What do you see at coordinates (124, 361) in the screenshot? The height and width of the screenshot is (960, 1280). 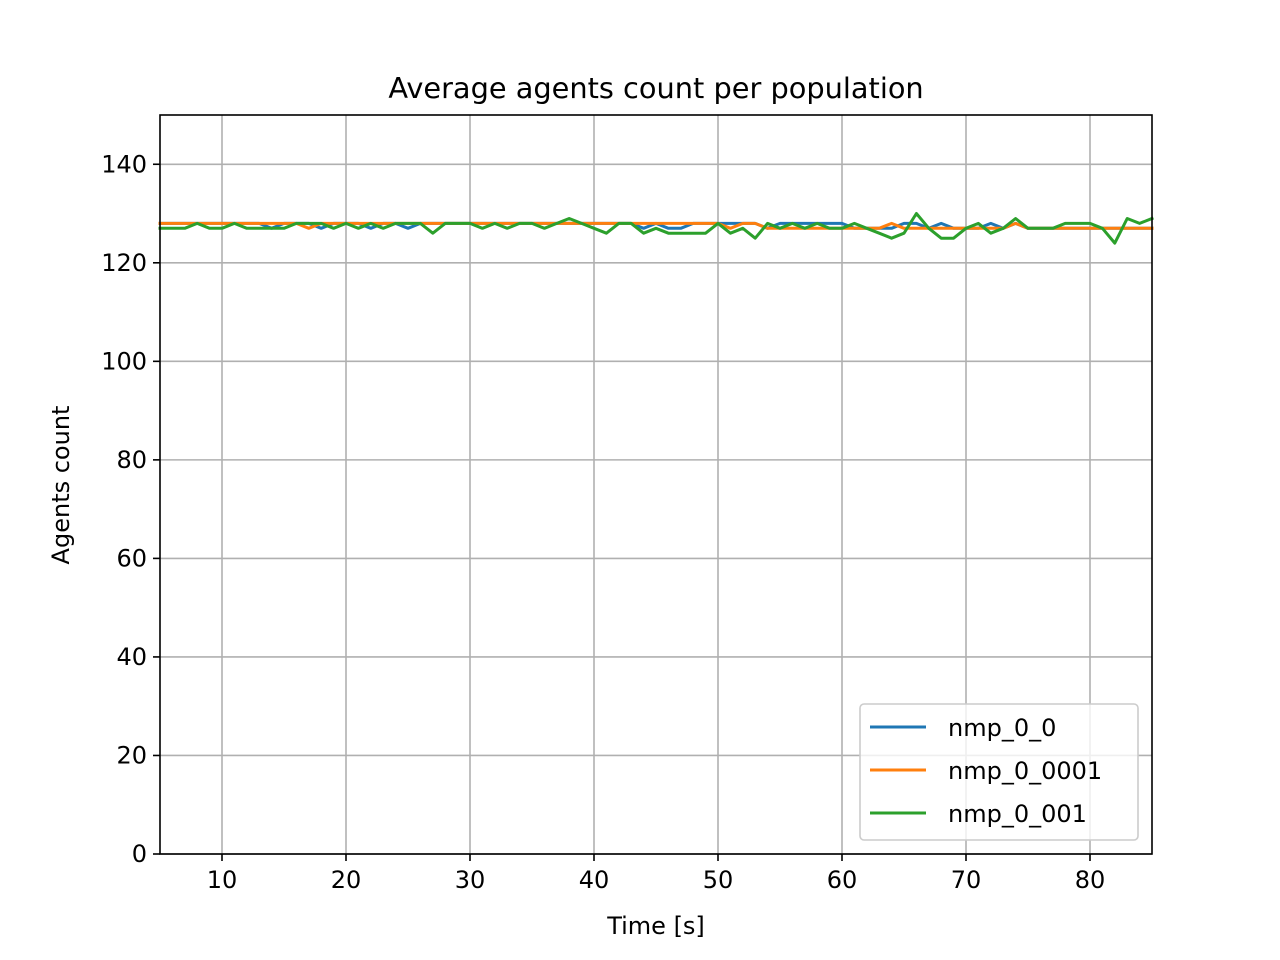 I see `y-tick-label: 100` at bounding box center [124, 361].